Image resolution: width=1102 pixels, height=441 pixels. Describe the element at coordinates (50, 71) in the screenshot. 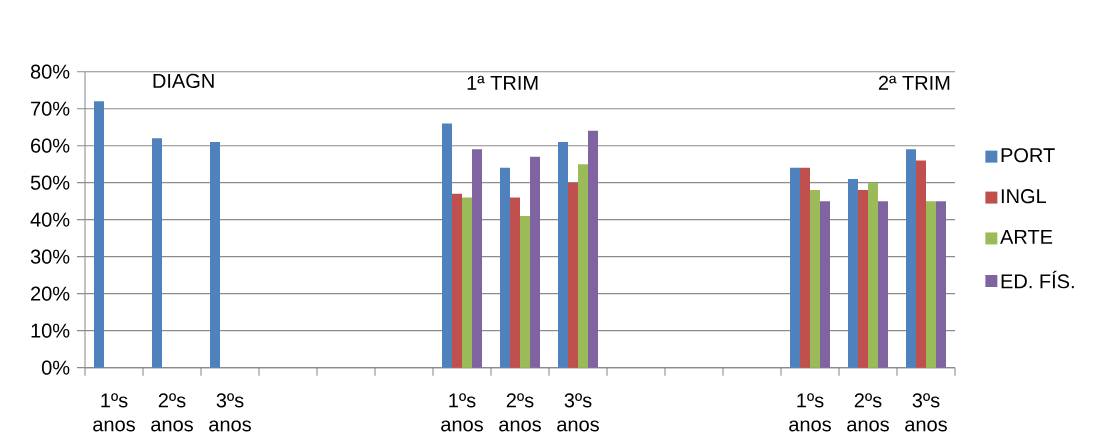

I see `y-tick-label: 80%` at that location.